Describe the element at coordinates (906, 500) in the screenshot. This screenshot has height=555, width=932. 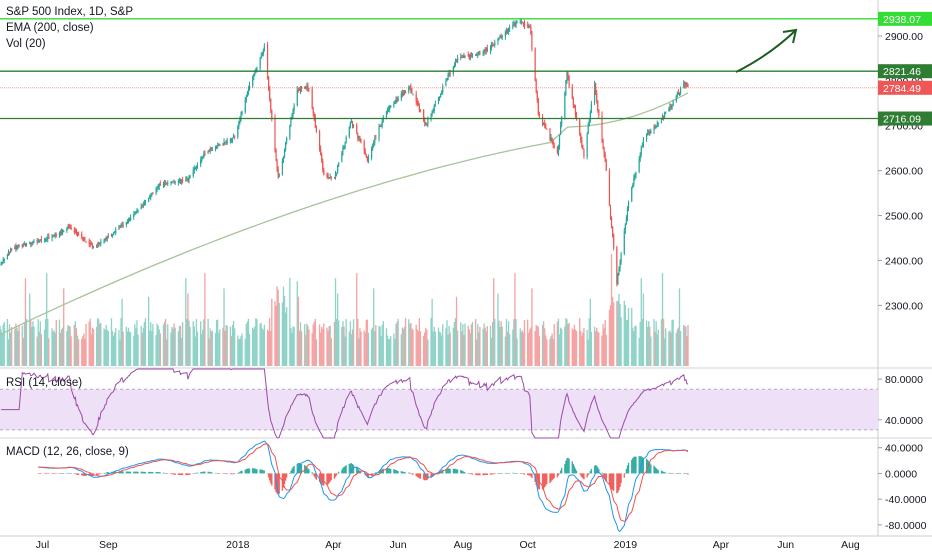
I see `macd-tick-label: -40.0000` at that location.